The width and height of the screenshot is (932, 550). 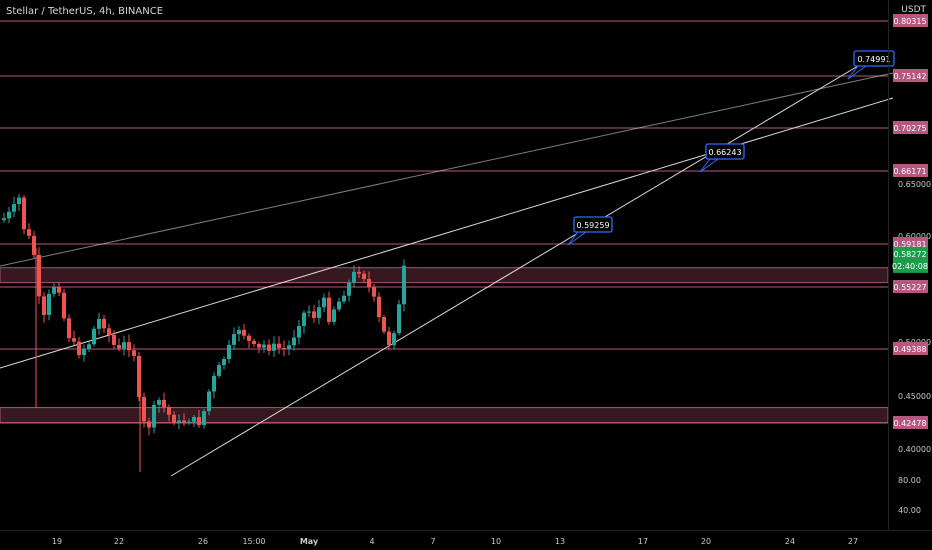 I want to click on level-label-2: 0.75142, so click(x=910, y=75).